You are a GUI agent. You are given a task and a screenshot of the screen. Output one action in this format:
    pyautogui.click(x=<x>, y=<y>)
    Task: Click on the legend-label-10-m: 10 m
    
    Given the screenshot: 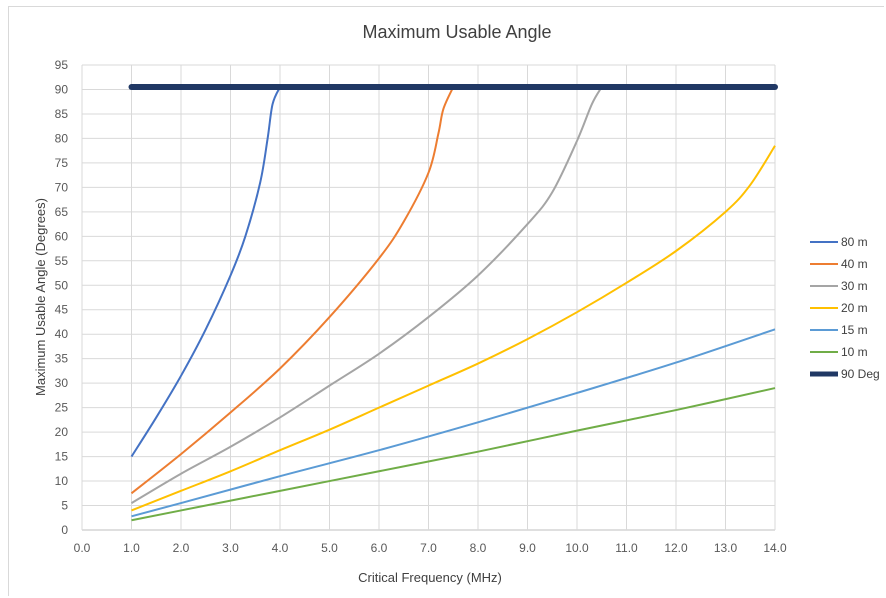 What is the action you would take?
    pyautogui.click(x=854, y=352)
    